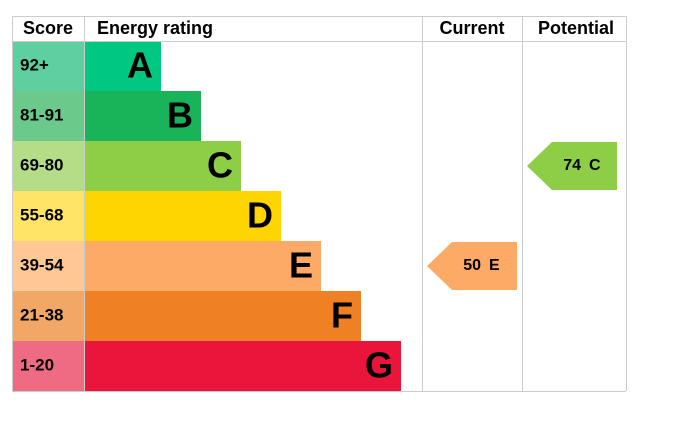 Image resolution: width=677 pixels, height=425 pixels. What do you see at coordinates (379, 365) in the screenshot?
I see `rating-letter: G` at bounding box center [379, 365].